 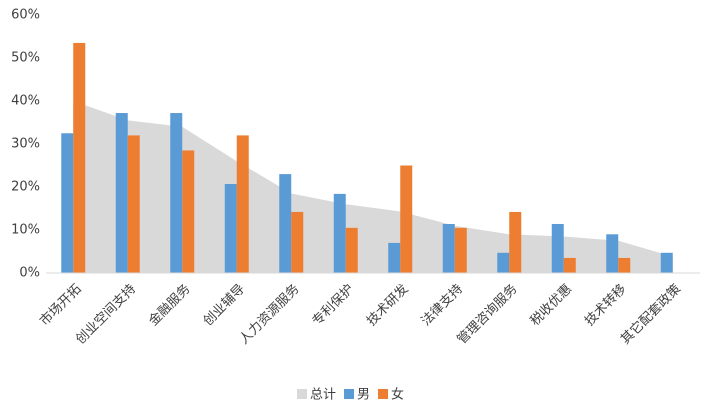 I want to click on x-tick-label: 市场开拓, so click(x=60, y=305).